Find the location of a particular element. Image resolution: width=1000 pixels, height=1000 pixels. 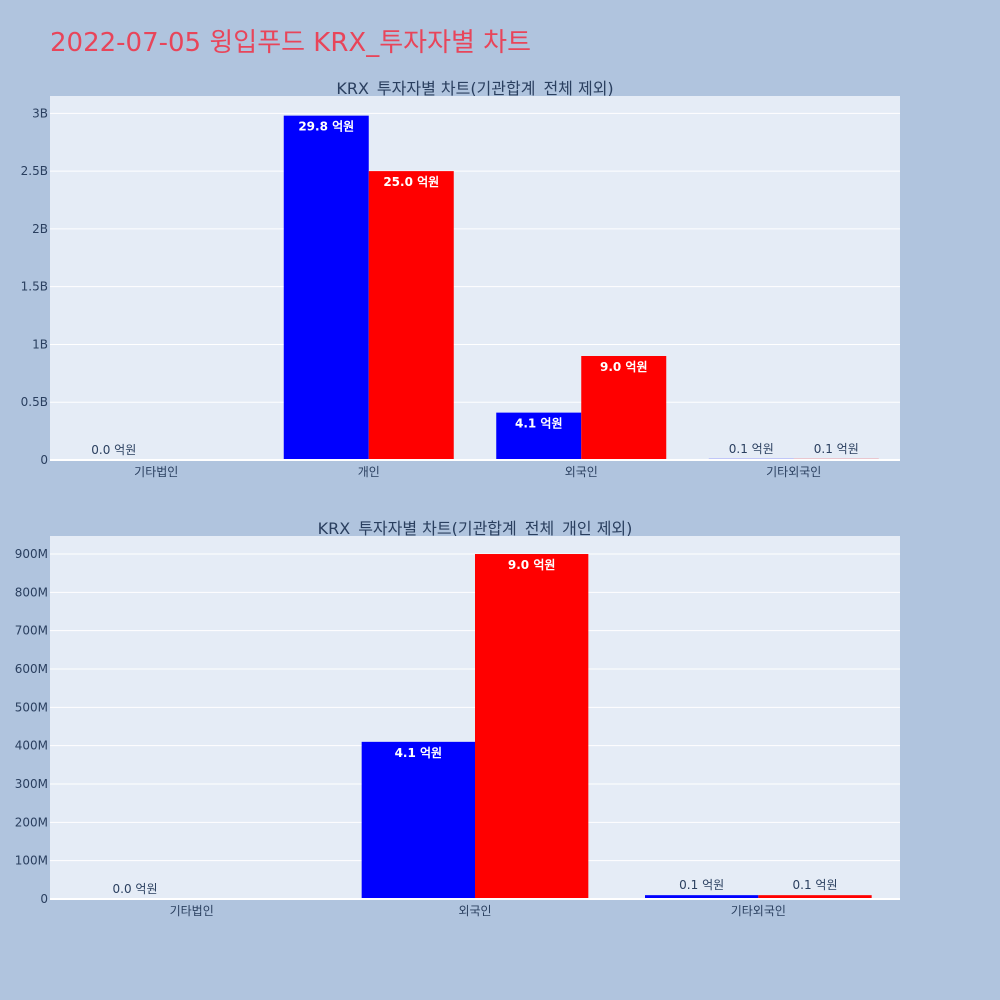

y-tick-label: 1B is located at coordinates (40, 344).